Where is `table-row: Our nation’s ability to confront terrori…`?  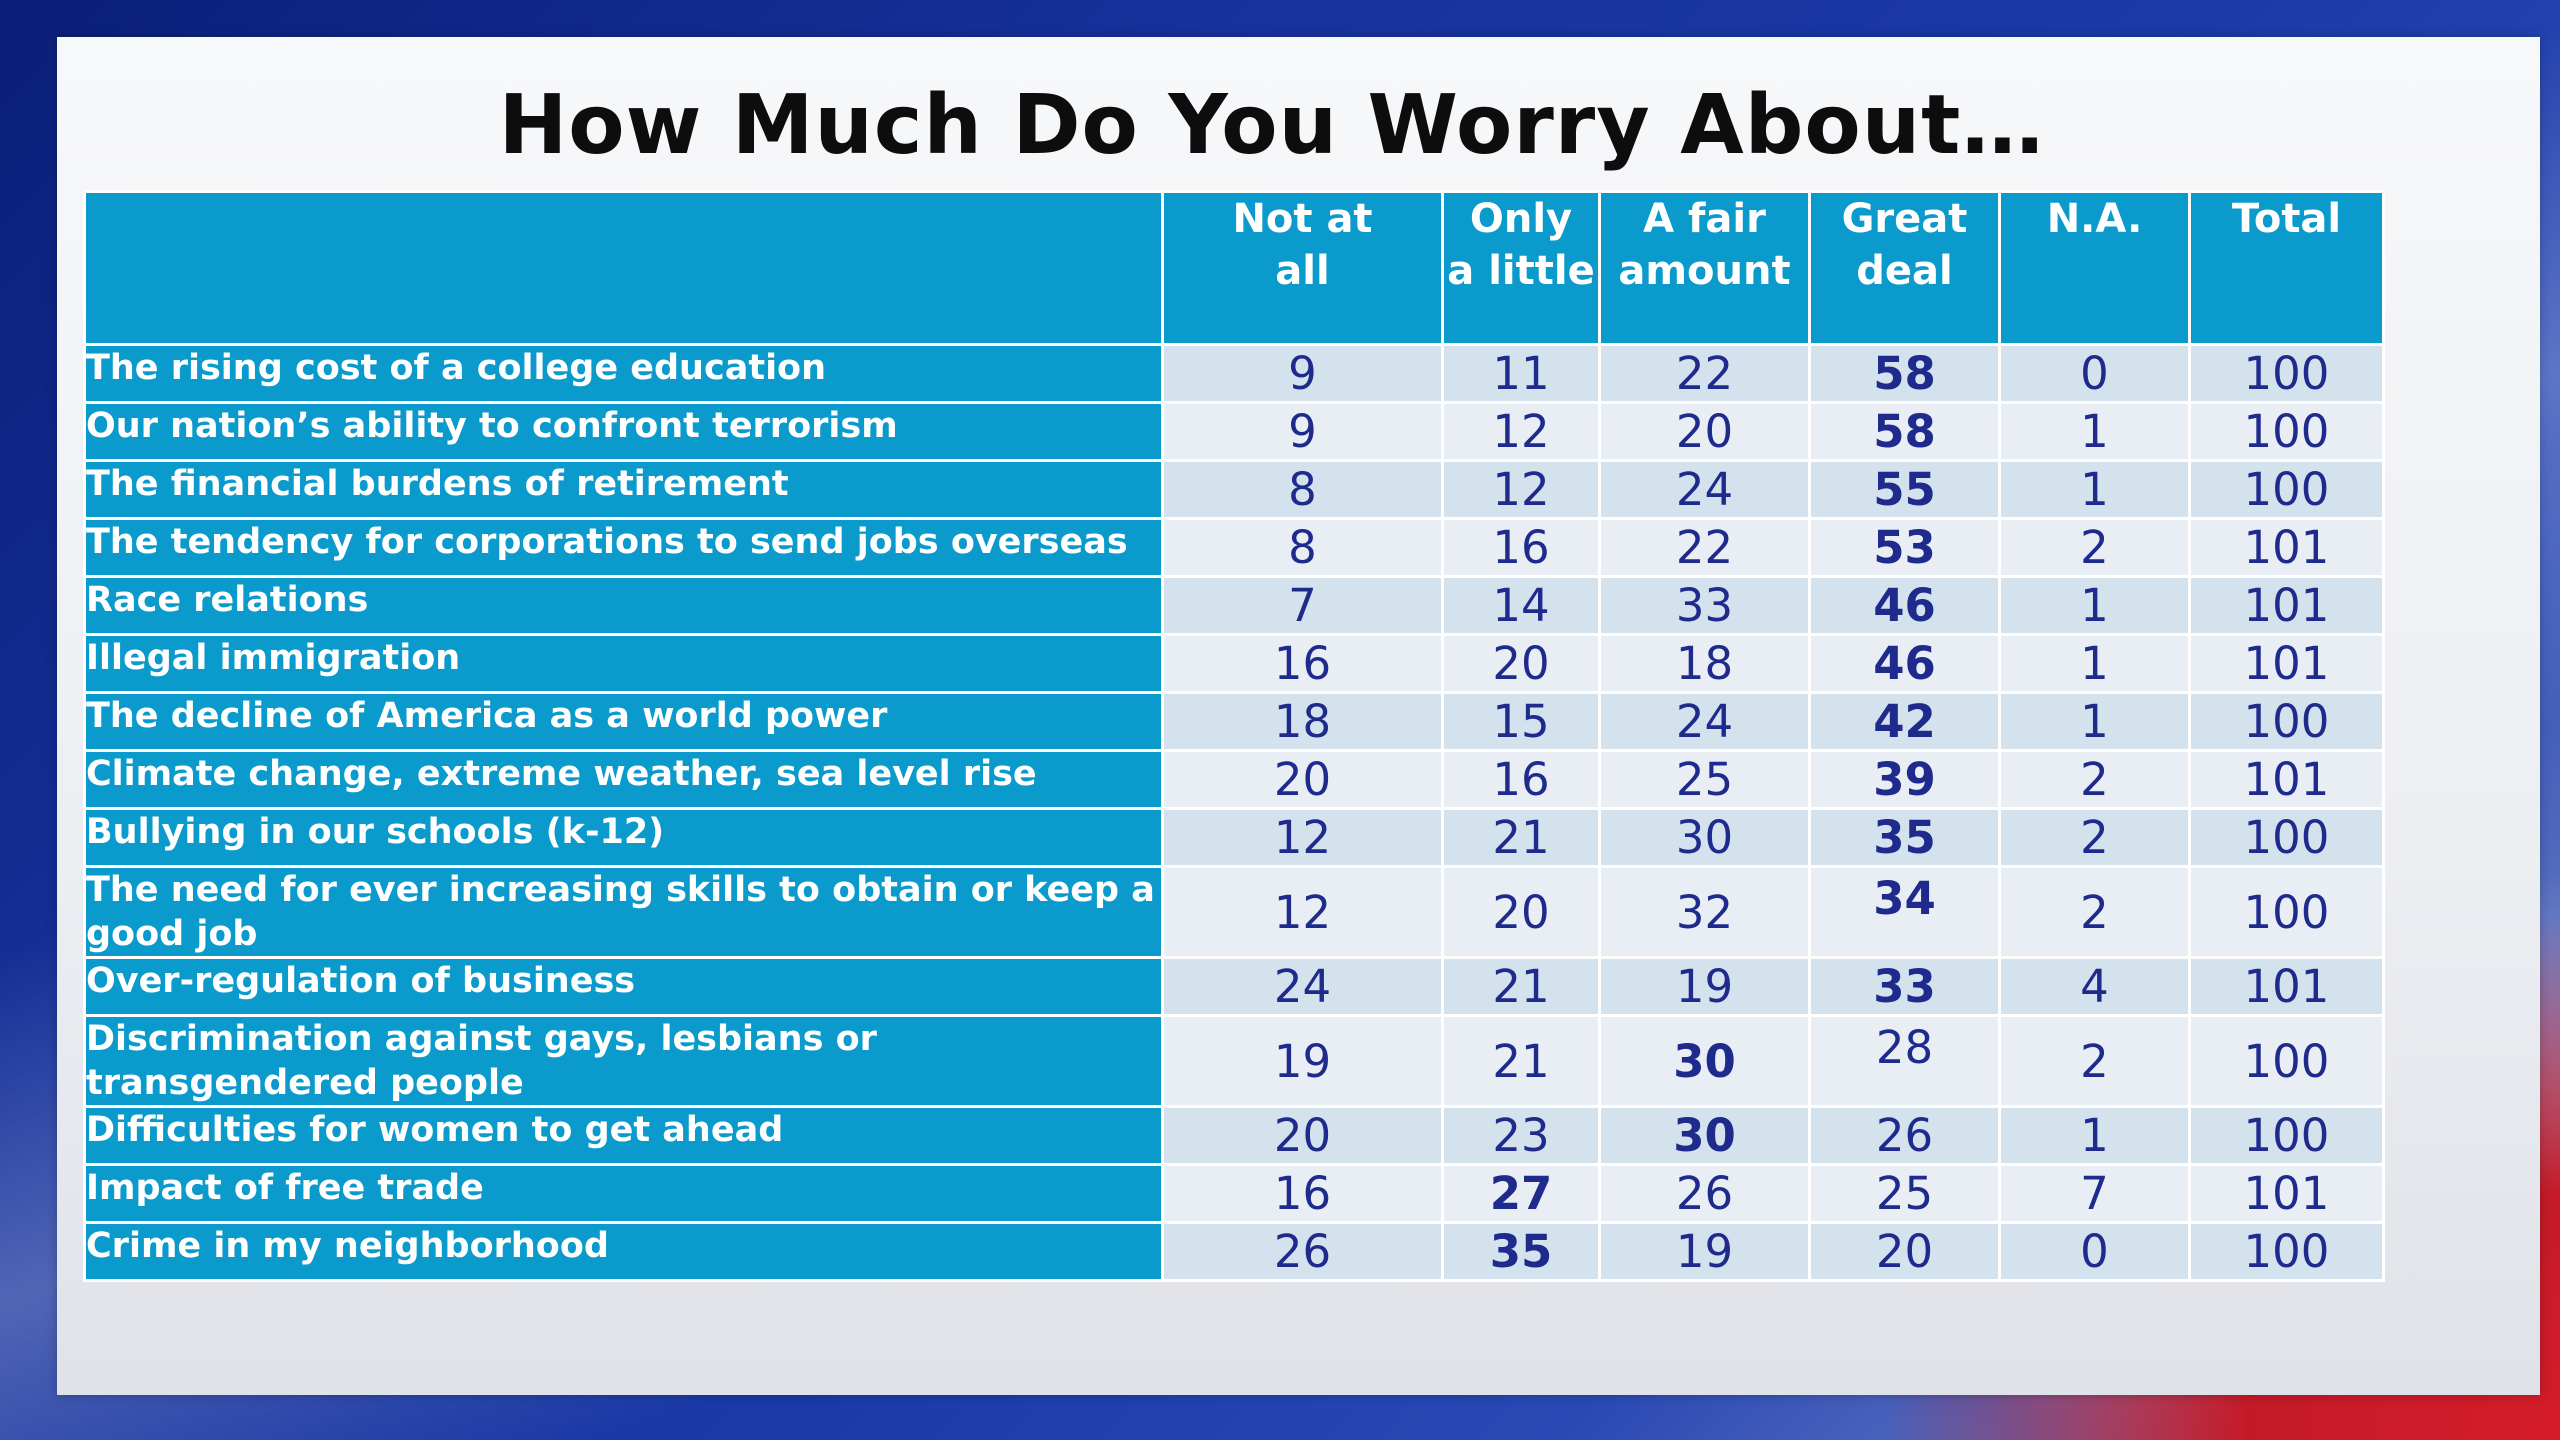 table-row: Our nation’s ability to confront terrori… is located at coordinates (1234, 431).